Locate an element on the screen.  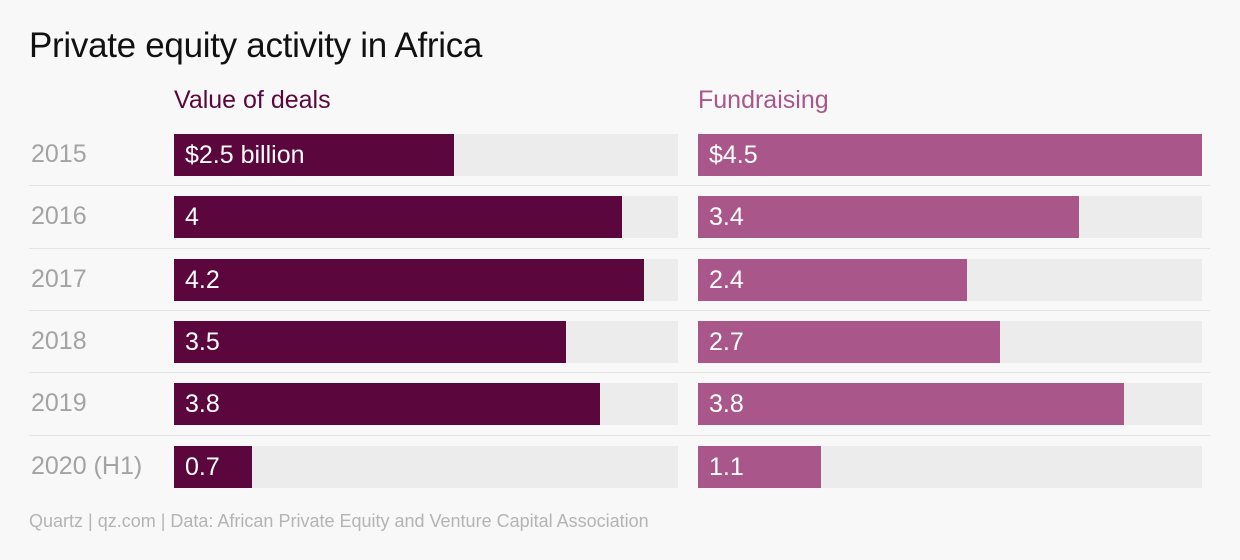
bar-fundraising: 3.8 is located at coordinates (911, 404).